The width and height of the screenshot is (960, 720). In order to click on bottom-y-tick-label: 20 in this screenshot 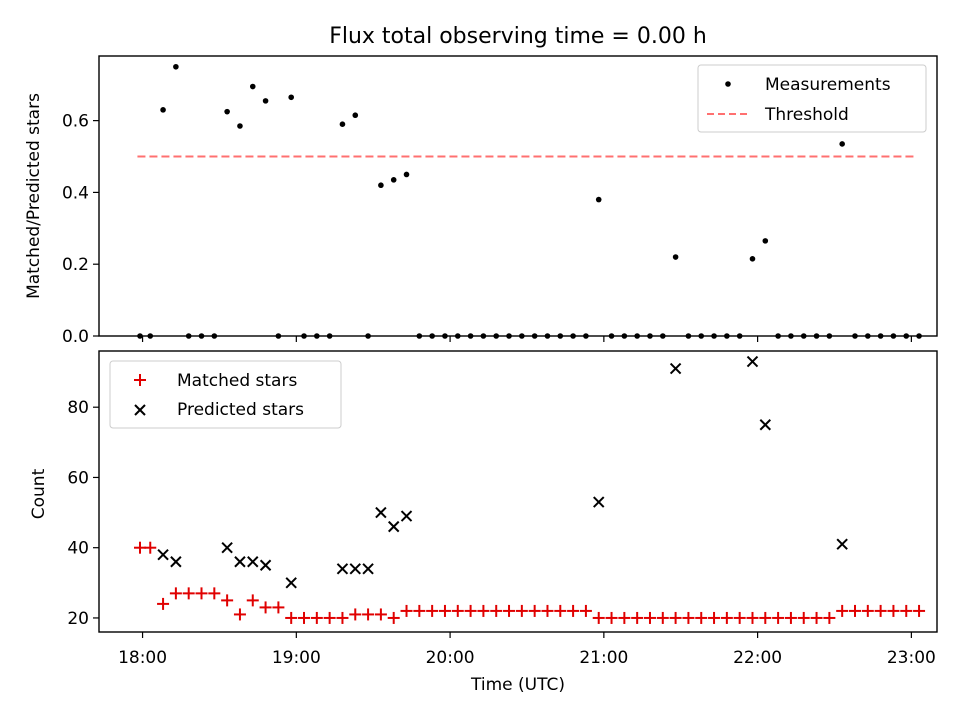, I will do `click(78, 619)`.